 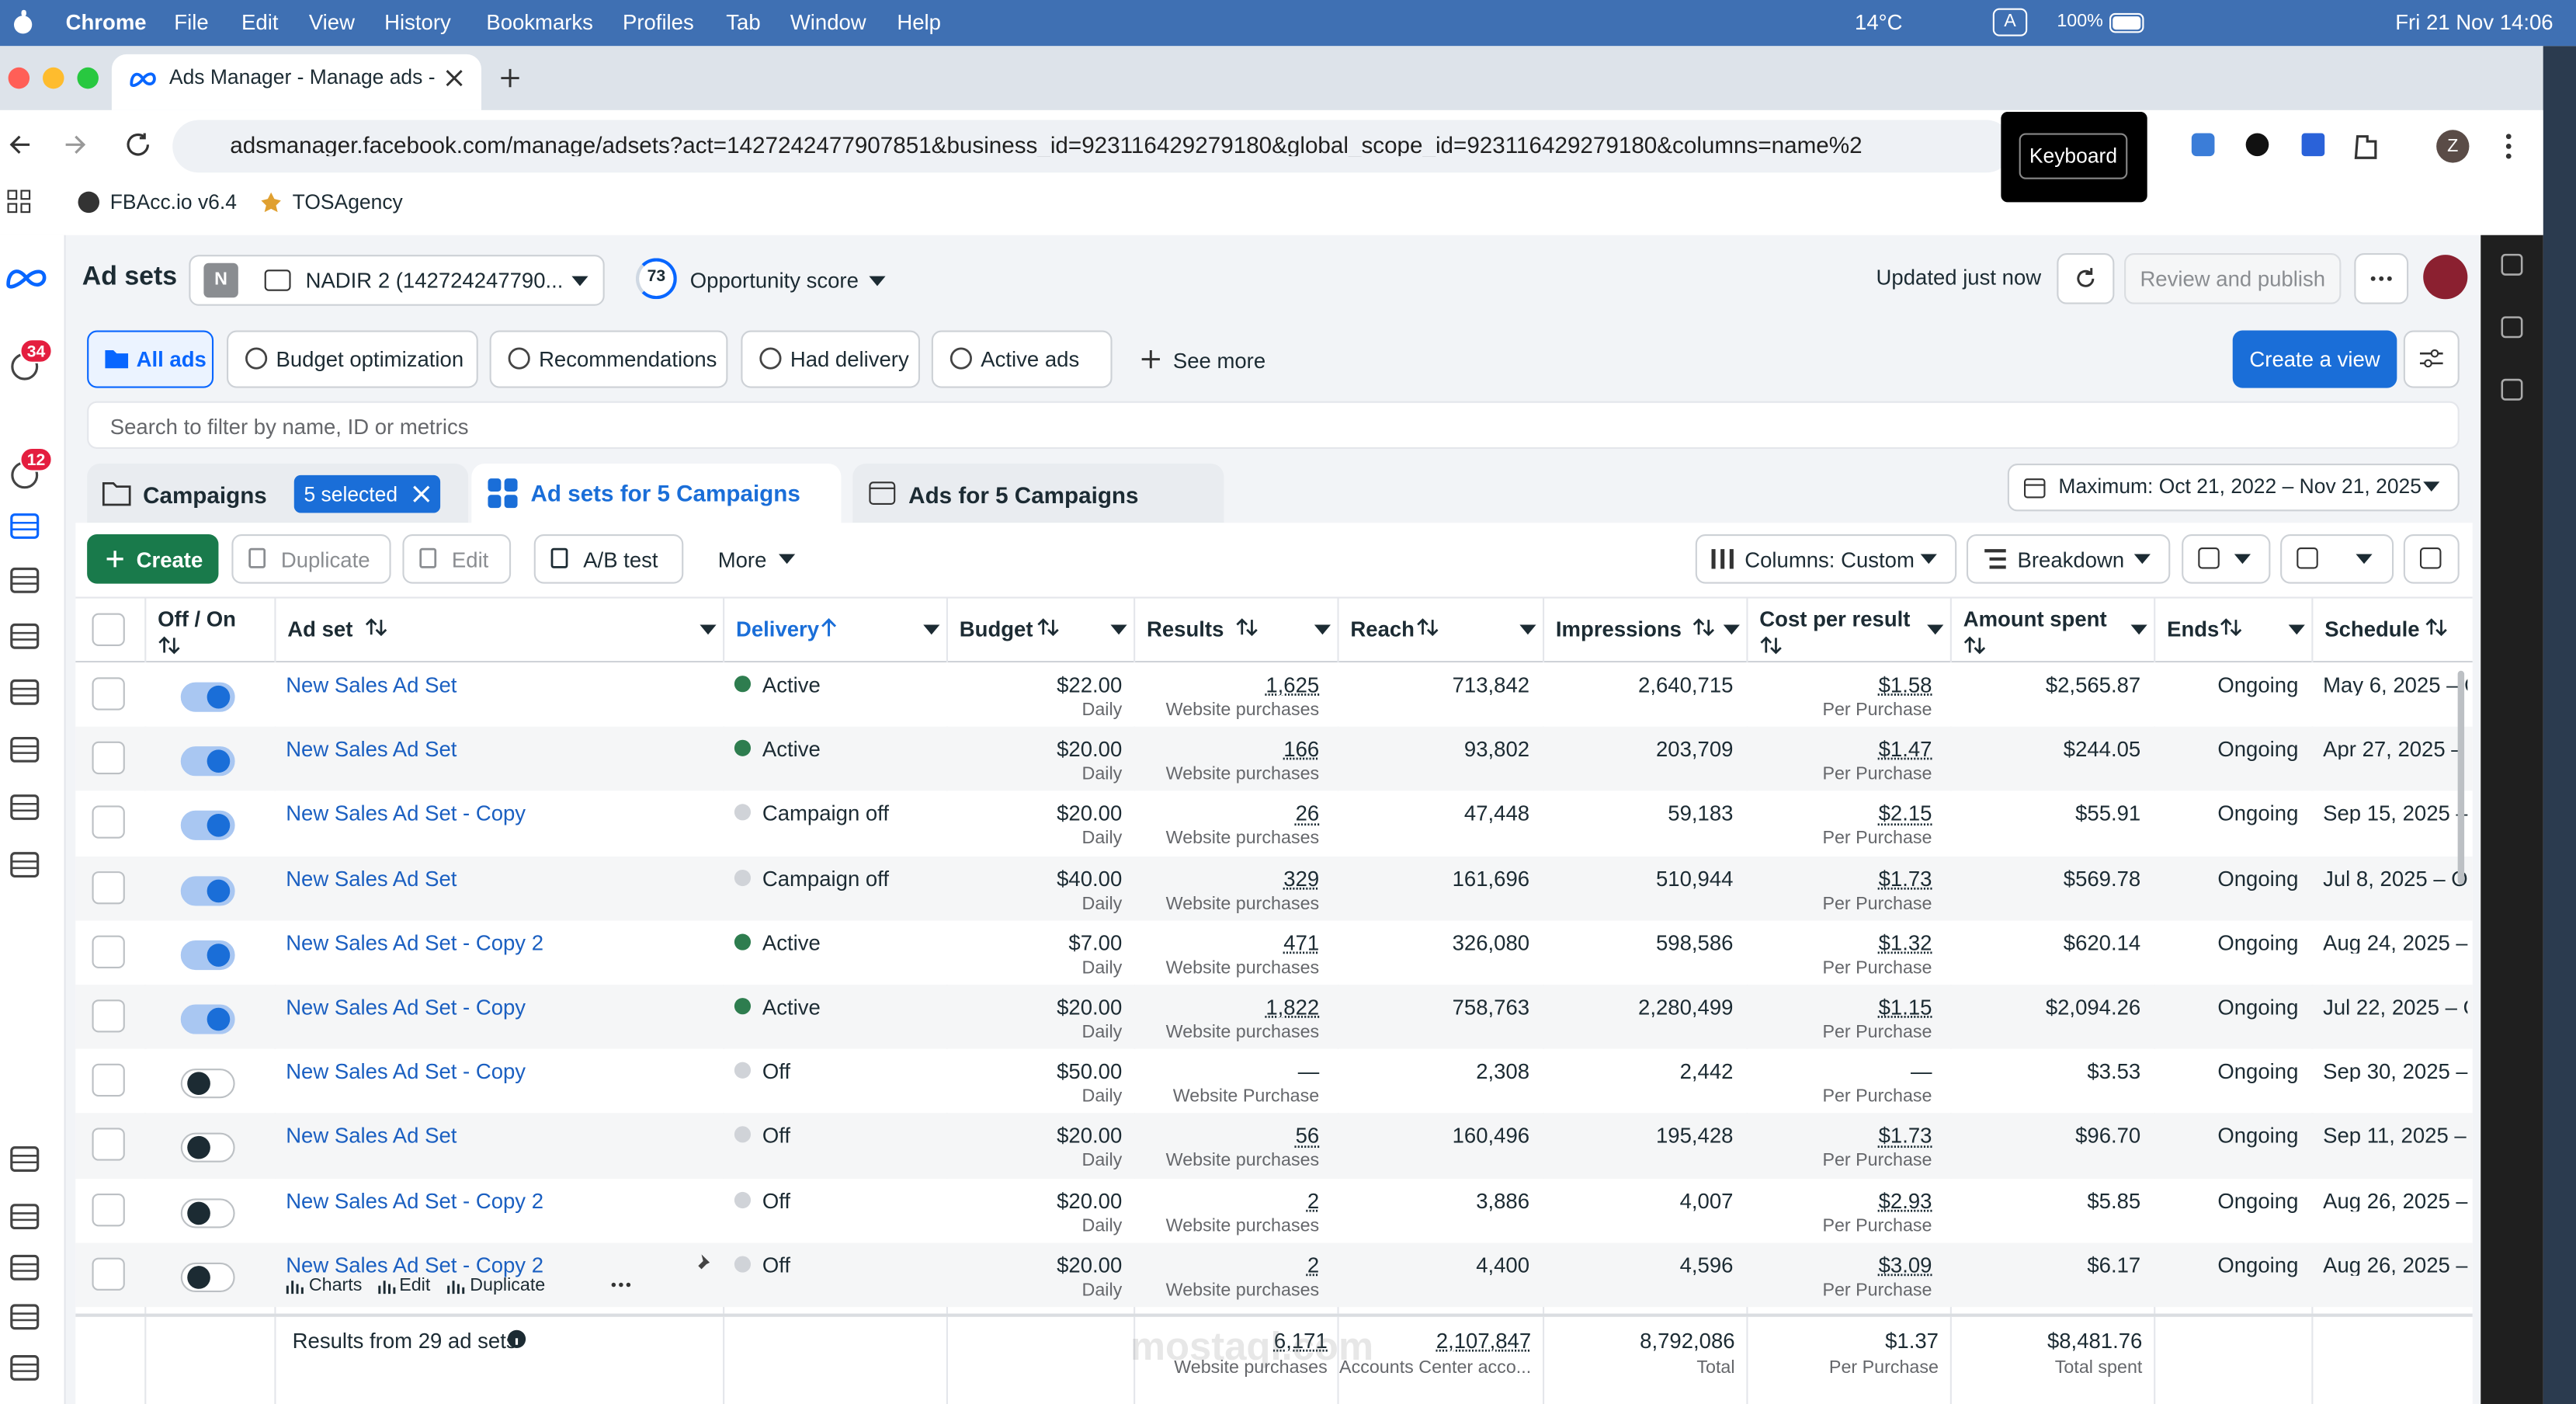 What do you see at coordinates (919, 22) in the screenshot?
I see `menu-item: Help` at bounding box center [919, 22].